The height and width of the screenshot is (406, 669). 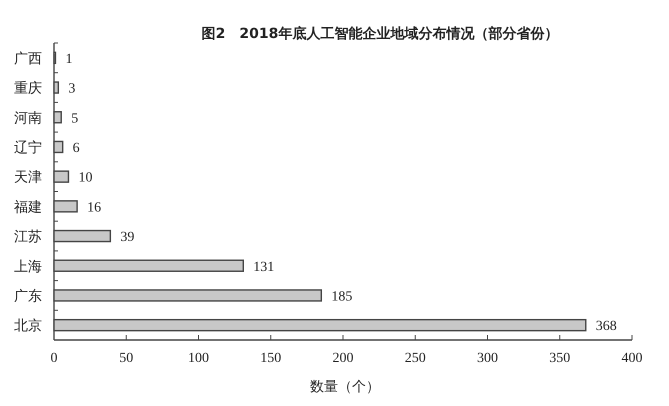 What do you see at coordinates (487, 358) in the screenshot?
I see `x-tick-label: 300` at bounding box center [487, 358].